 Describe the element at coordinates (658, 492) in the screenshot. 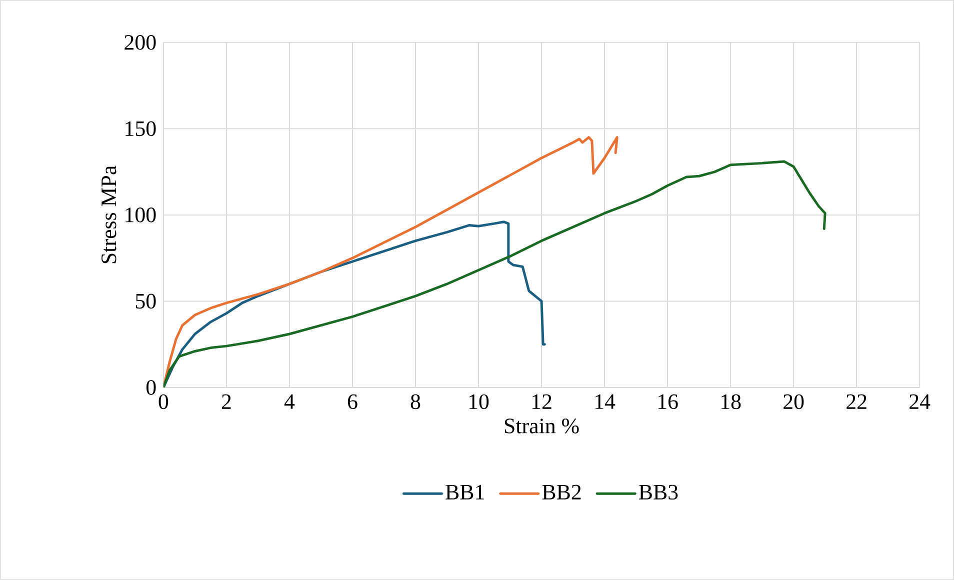

I see `legend-label: BB3` at that location.